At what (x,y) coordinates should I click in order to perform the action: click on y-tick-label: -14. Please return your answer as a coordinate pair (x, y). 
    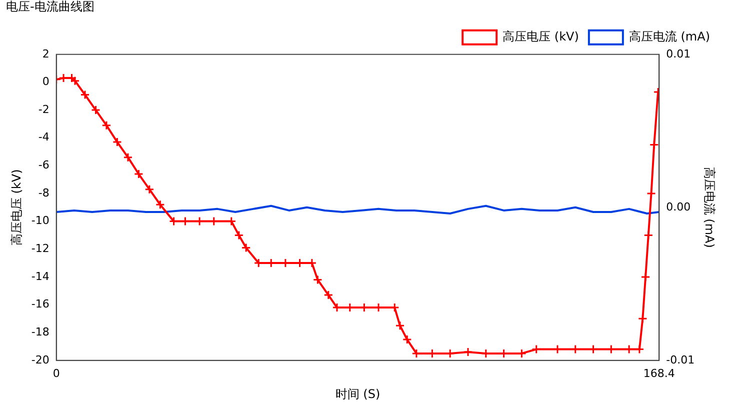
    Looking at the image, I should click on (40, 276).